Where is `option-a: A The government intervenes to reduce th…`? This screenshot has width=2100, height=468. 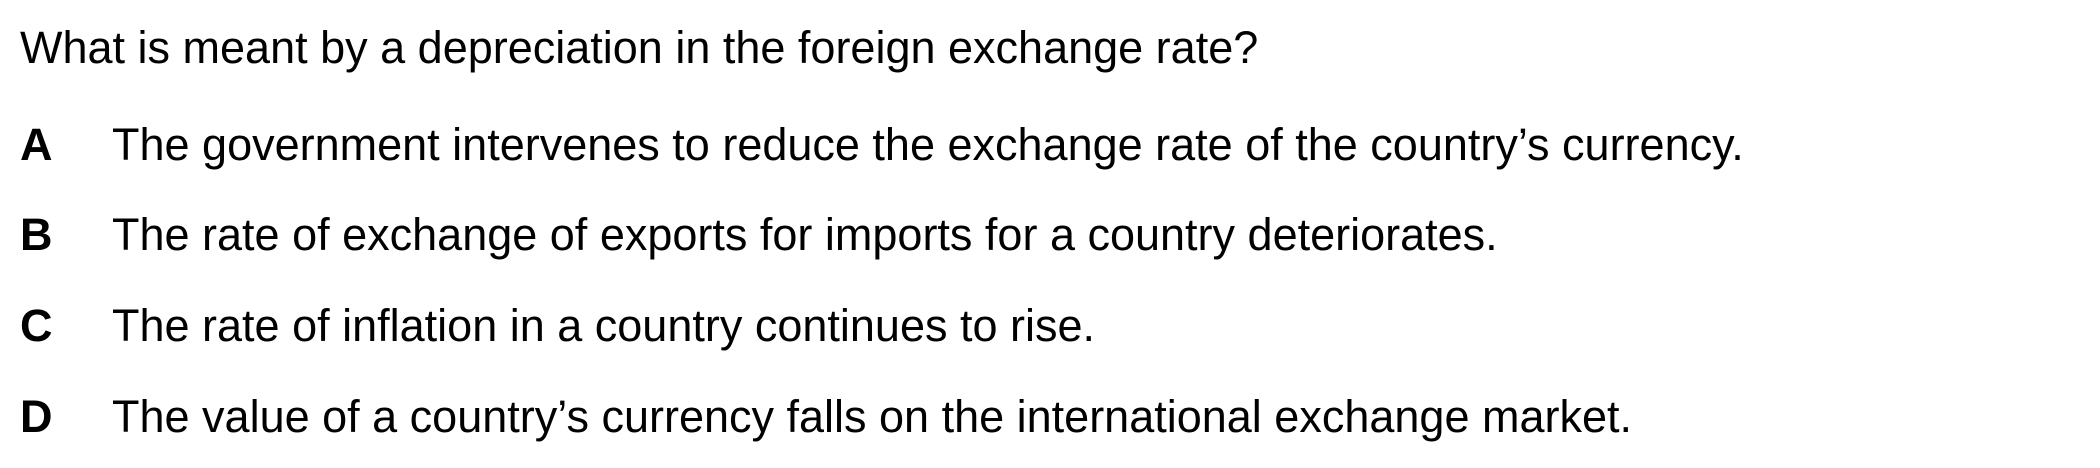
option-a: A The government intervenes to reduce th… is located at coordinates (882, 145).